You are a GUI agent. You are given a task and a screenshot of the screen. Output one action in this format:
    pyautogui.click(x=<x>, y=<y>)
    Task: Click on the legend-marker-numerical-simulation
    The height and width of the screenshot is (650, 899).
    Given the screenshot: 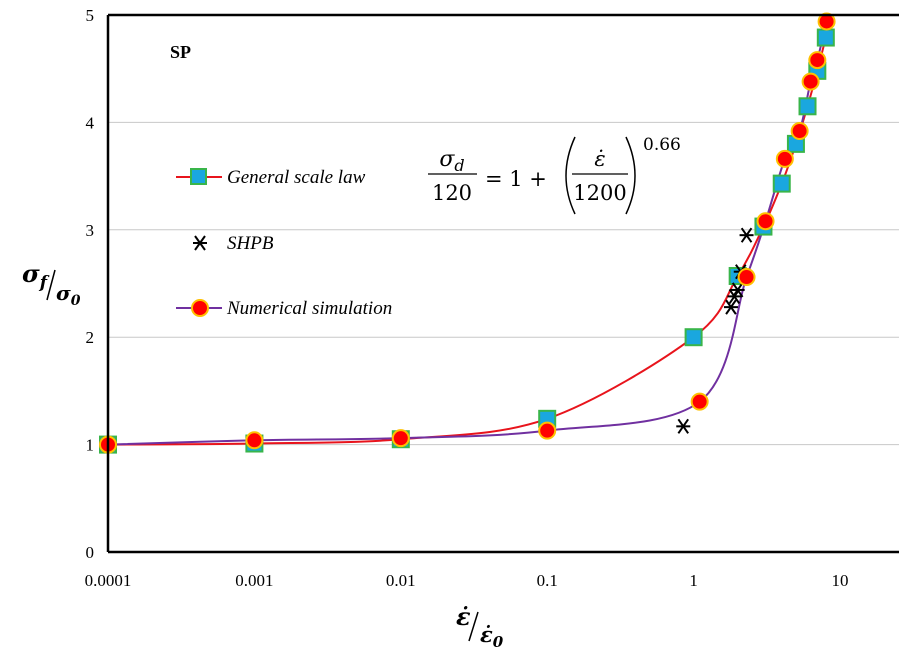 What is the action you would take?
    pyautogui.click(x=200, y=308)
    